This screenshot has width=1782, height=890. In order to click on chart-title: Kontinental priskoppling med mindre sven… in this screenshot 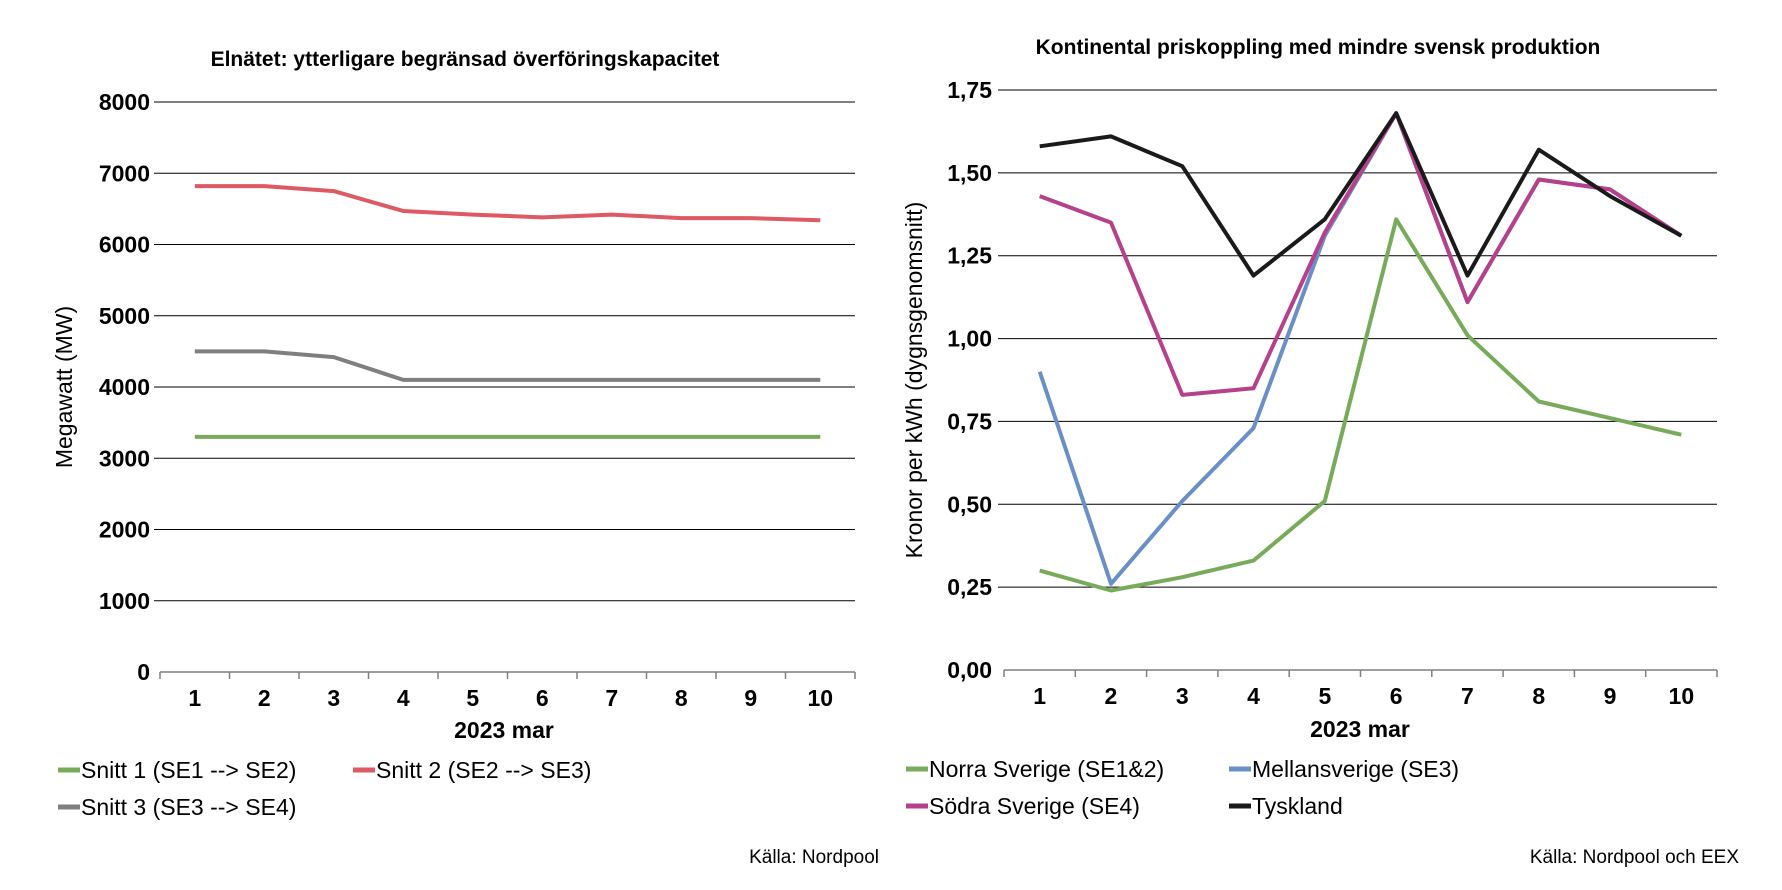, I will do `click(1318, 47)`.